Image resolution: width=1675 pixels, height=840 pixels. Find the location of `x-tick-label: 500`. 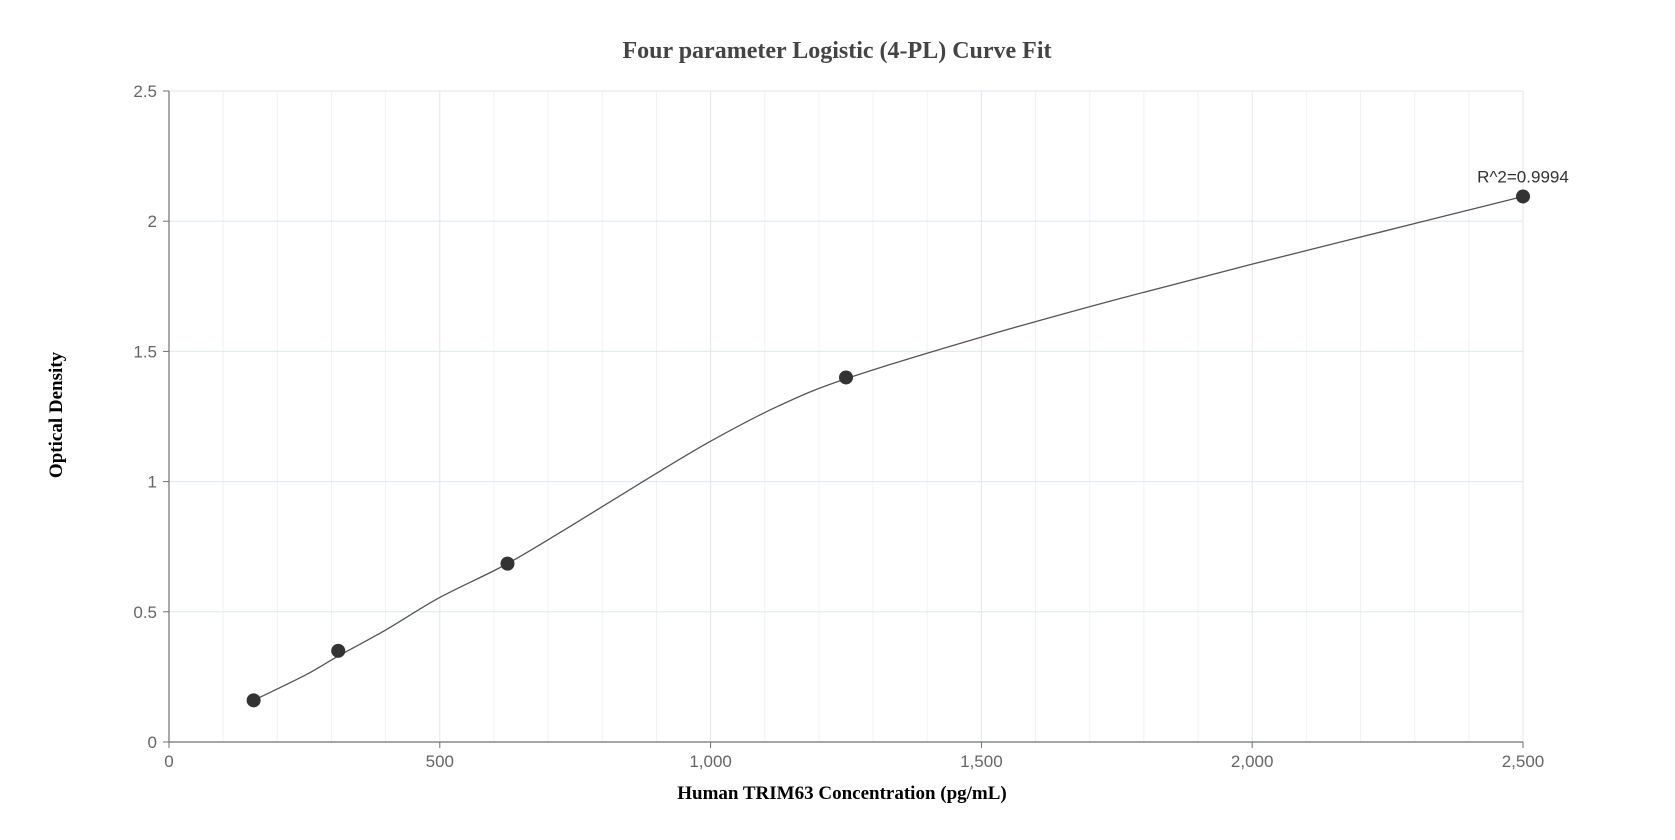

x-tick-label: 500 is located at coordinates (440, 761).